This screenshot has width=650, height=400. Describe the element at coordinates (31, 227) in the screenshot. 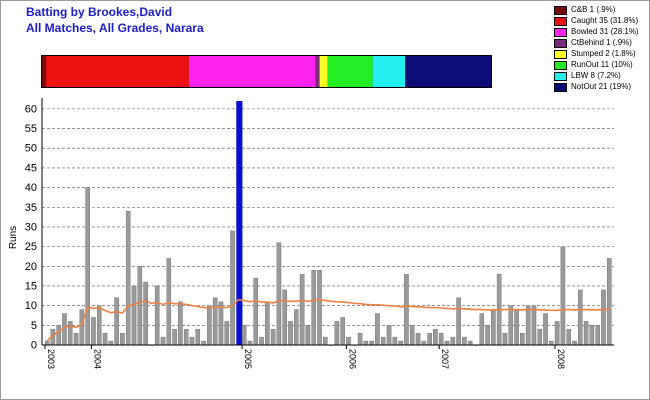

I see `y-tick-label: 30` at that location.